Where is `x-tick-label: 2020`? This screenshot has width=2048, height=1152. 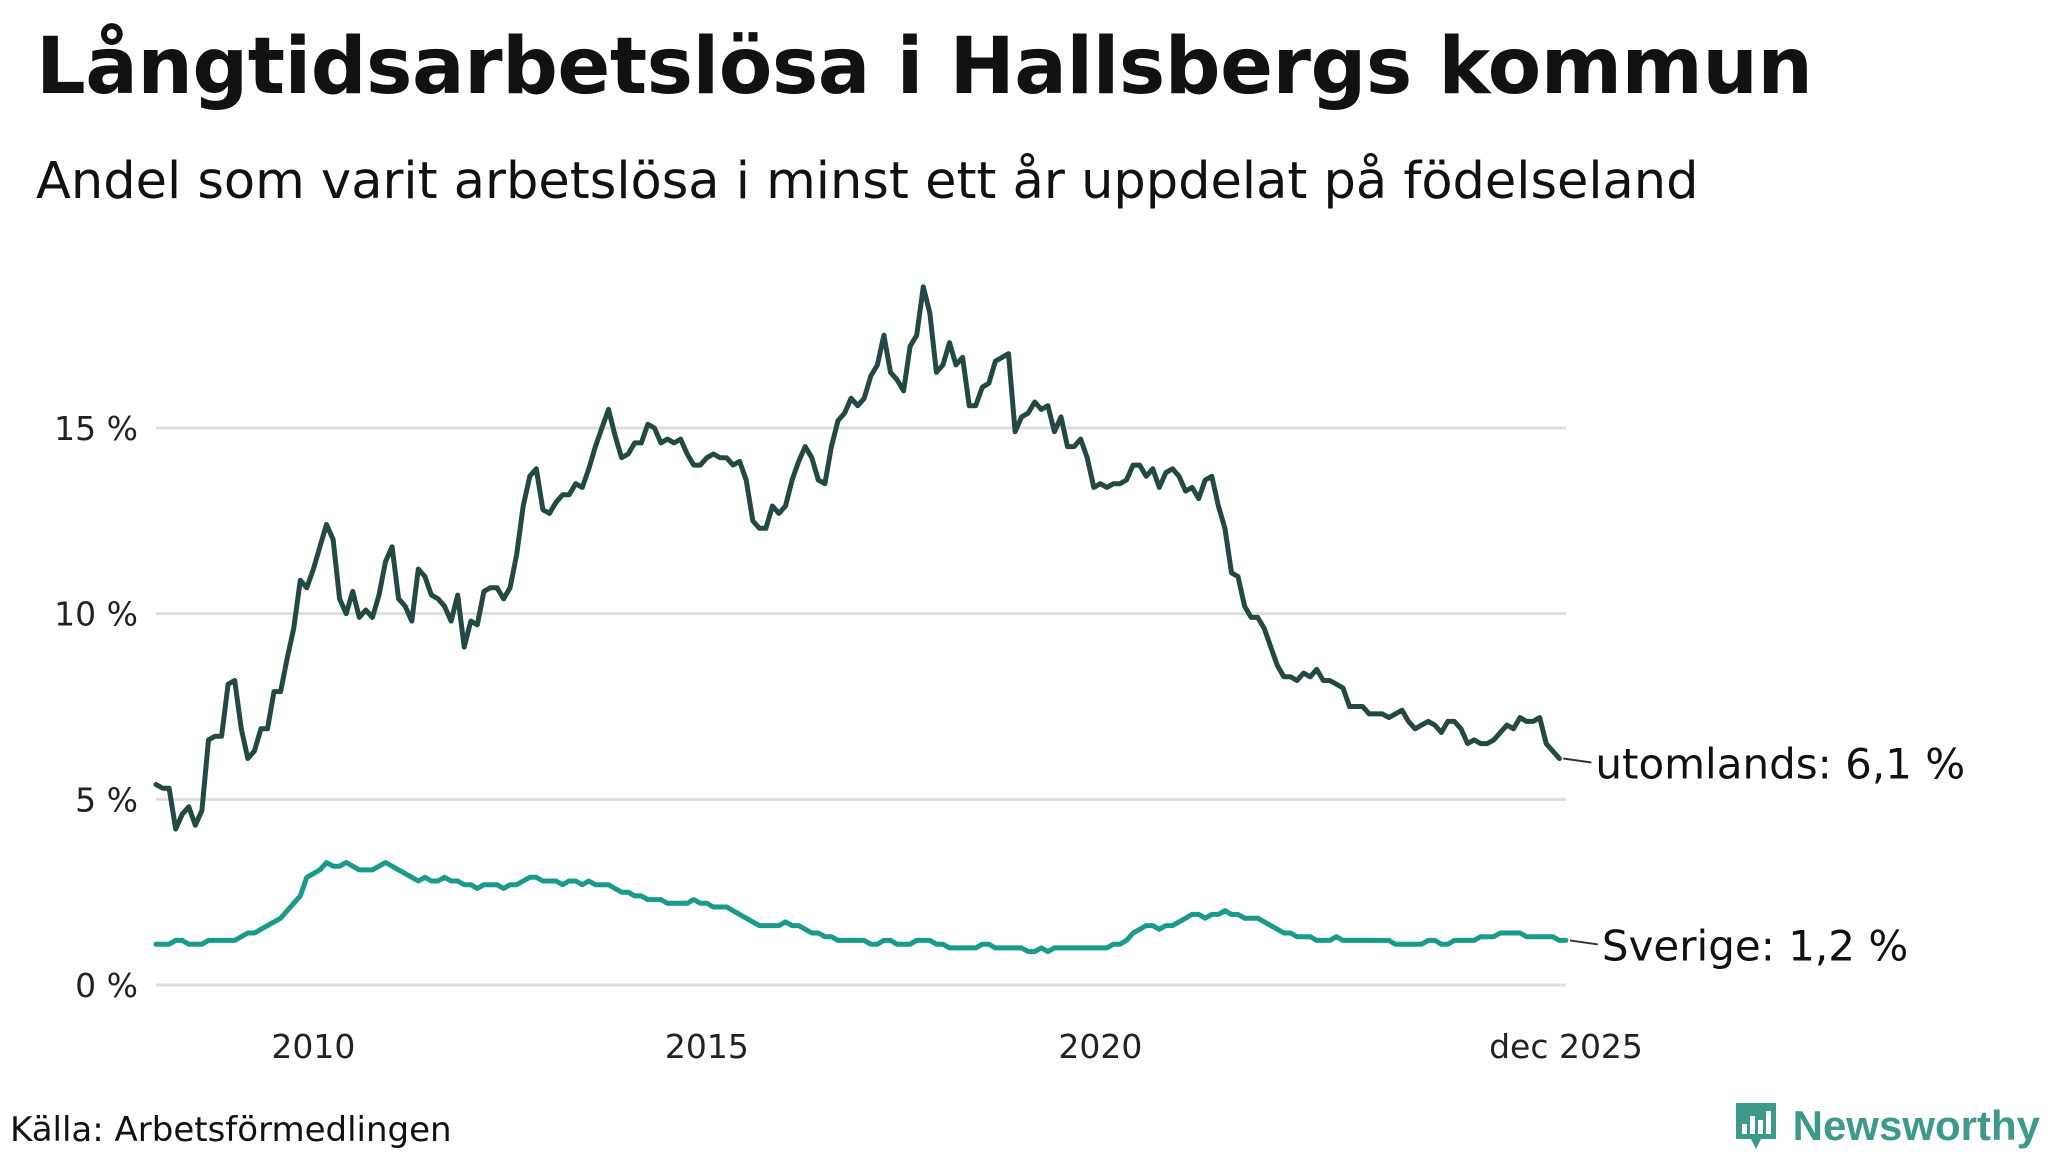
x-tick-label: 2020 is located at coordinates (1100, 1046).